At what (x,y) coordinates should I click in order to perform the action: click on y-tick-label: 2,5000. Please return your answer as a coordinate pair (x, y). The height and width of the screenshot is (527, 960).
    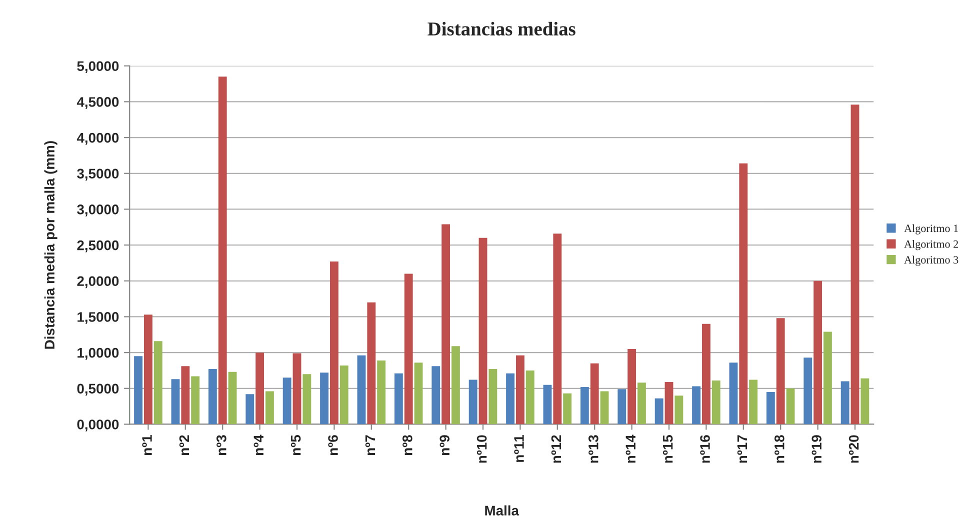
    Looking at the image, I should click on (98, 246).